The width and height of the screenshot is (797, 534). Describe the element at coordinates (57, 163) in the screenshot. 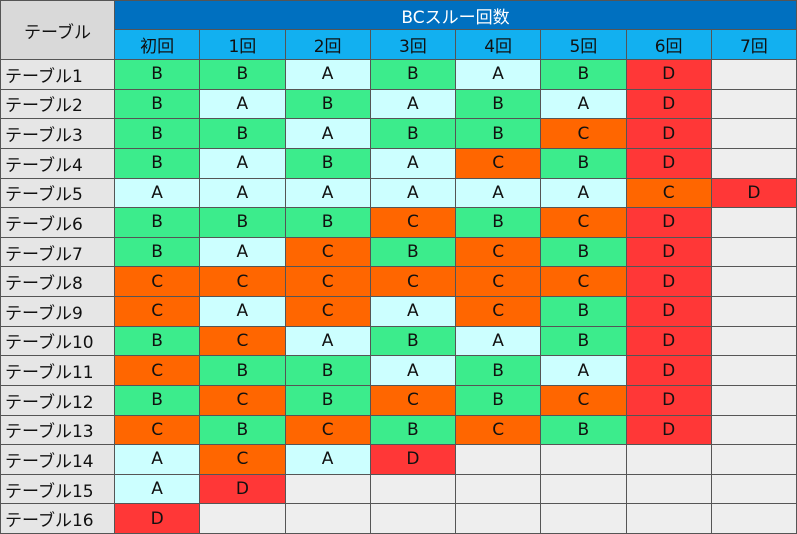

I see `row-header: テーブル4` at that location.